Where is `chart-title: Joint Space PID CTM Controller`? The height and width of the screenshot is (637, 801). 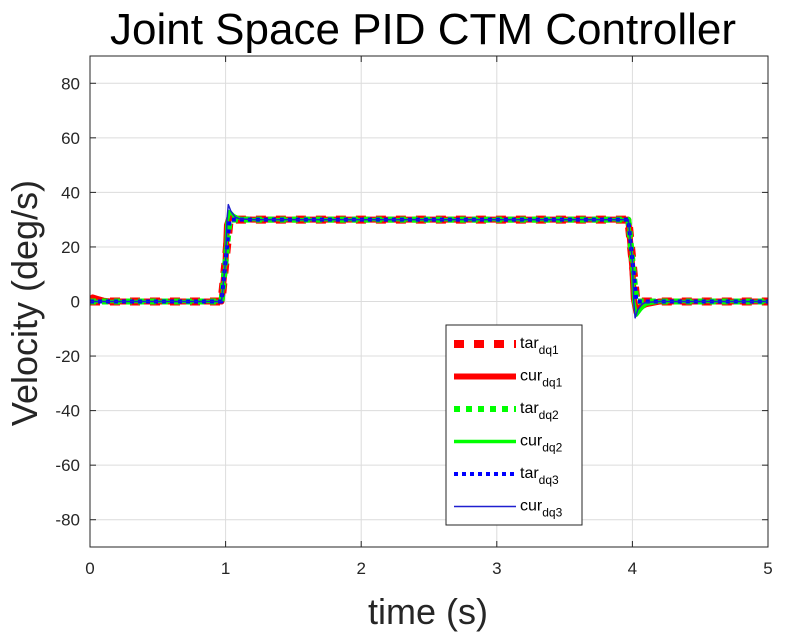
chart-title: Joint Space PID CTM Controller is located at coordinates (423, 29).